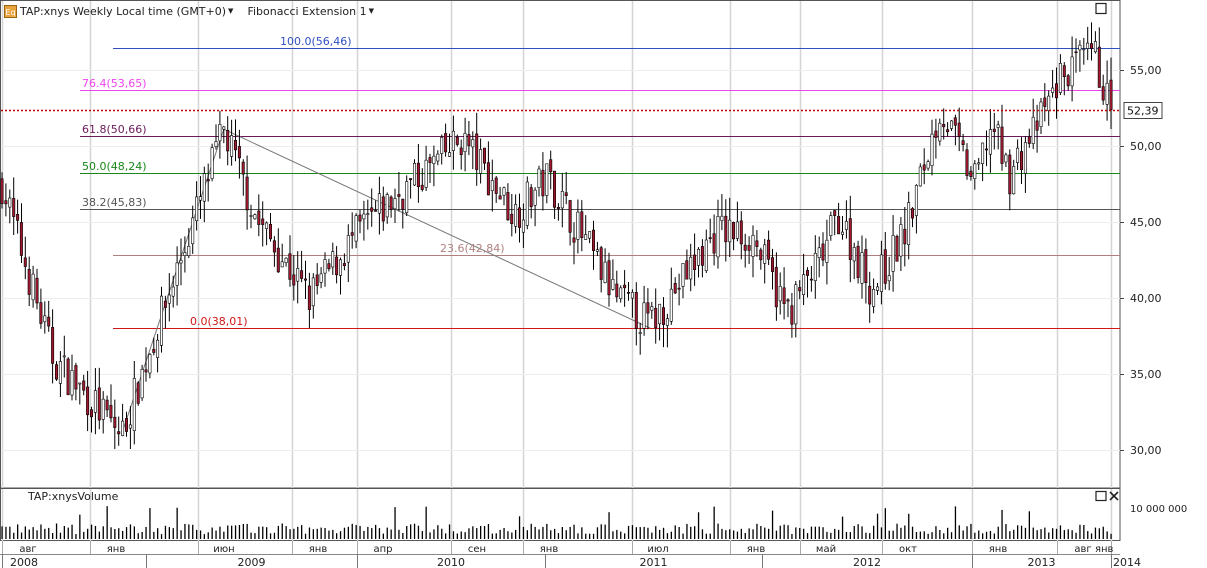 Image resolution: width=1207 pixels, height=568 pixels. What do you see at coordinates (1114, 496) in the screenshot?
I see `close-volume-panel-icon` at bounding box center [1114, 496].